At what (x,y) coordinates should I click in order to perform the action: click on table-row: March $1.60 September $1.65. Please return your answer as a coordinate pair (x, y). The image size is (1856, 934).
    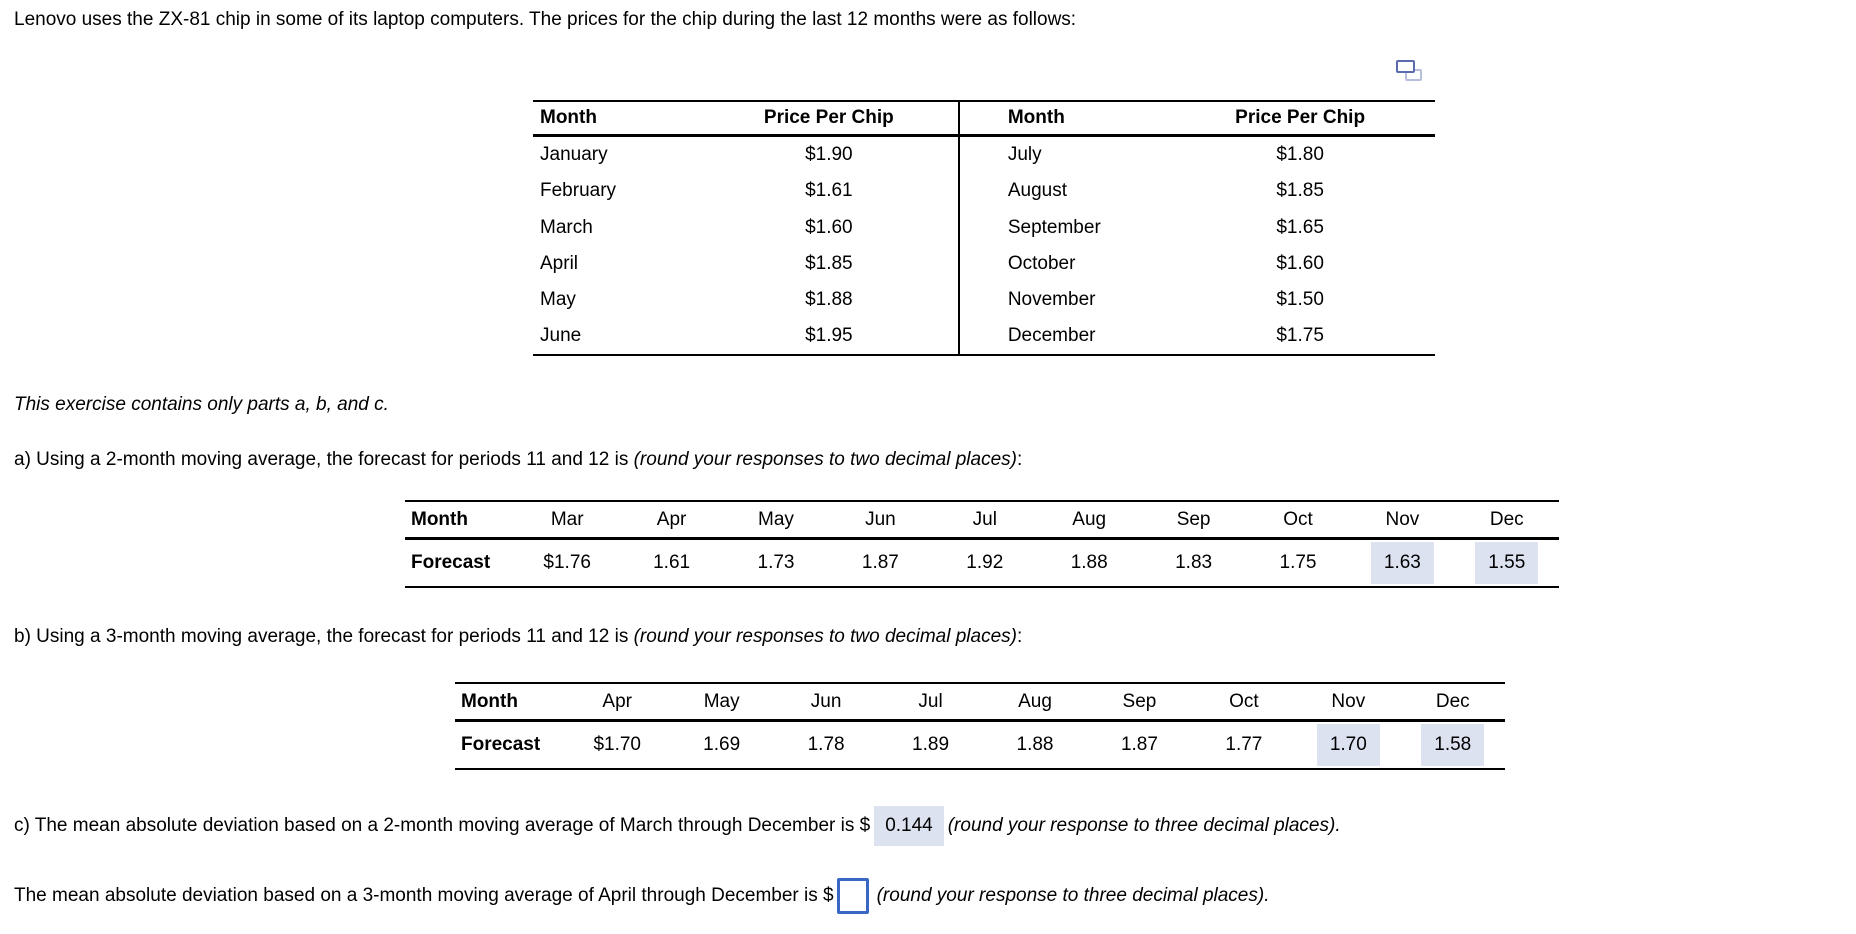
    Looking at the image, I should click on (984, 227).